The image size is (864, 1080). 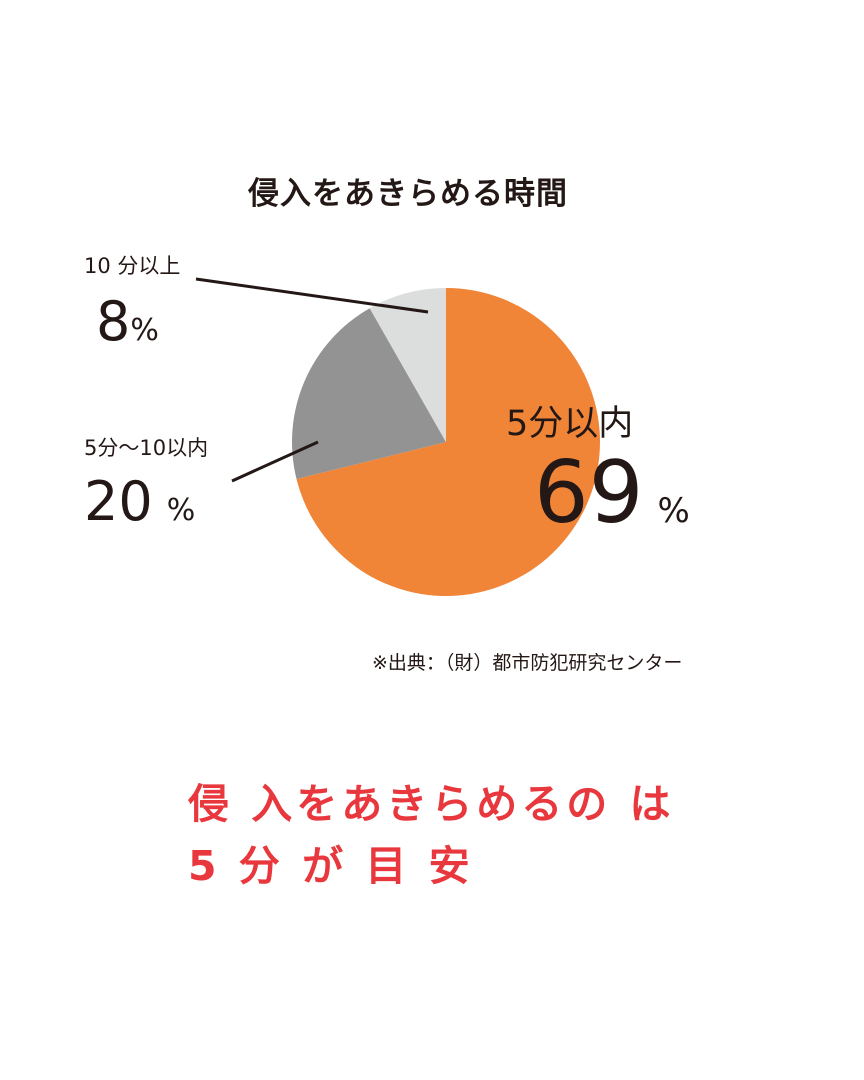 What do you see at coordinates (527, 663) in the screenshot?
I see `source-note: ※出典：（財）都市防犯研究センター` at bounding box center [527, 663].